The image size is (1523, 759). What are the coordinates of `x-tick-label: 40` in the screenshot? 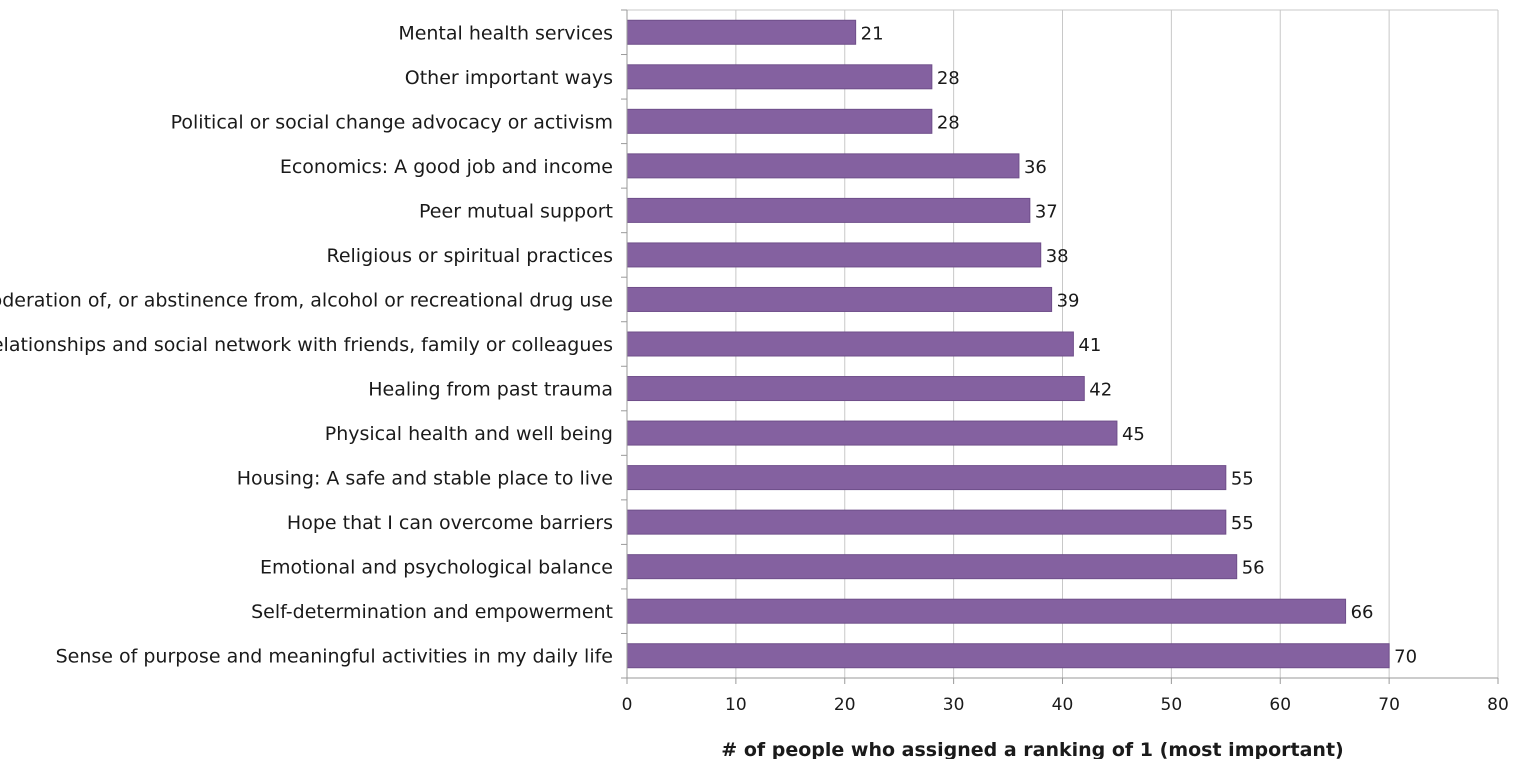 It's located at (1063, 705).